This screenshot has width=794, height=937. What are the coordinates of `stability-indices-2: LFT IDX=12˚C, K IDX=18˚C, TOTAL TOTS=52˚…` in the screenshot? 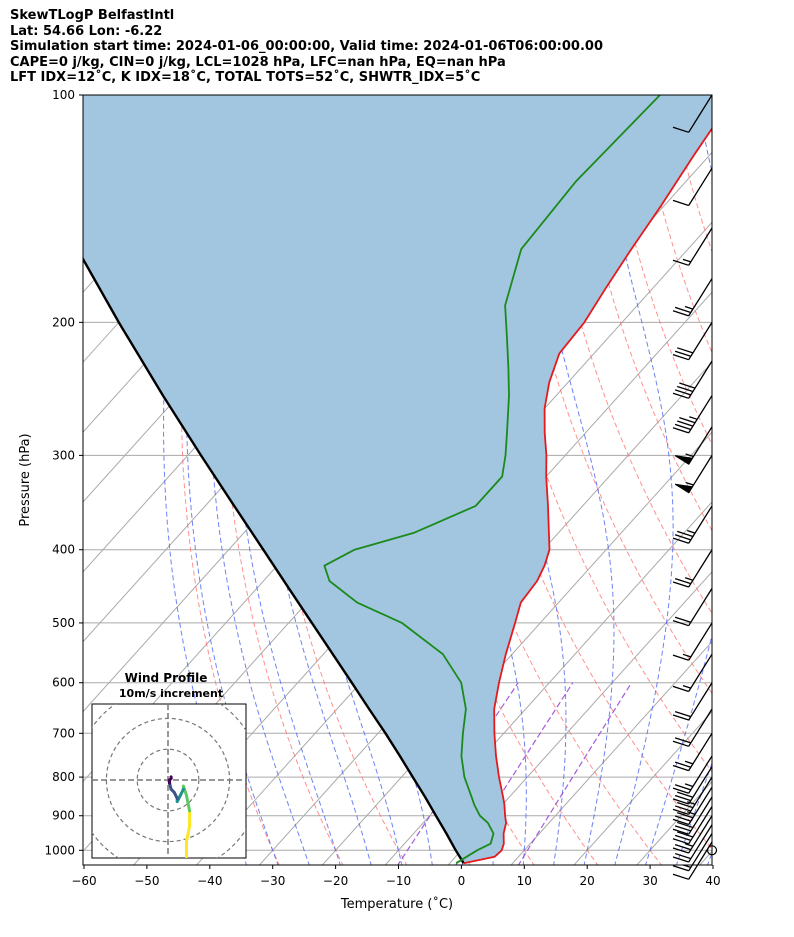 It's located at (245, 78).